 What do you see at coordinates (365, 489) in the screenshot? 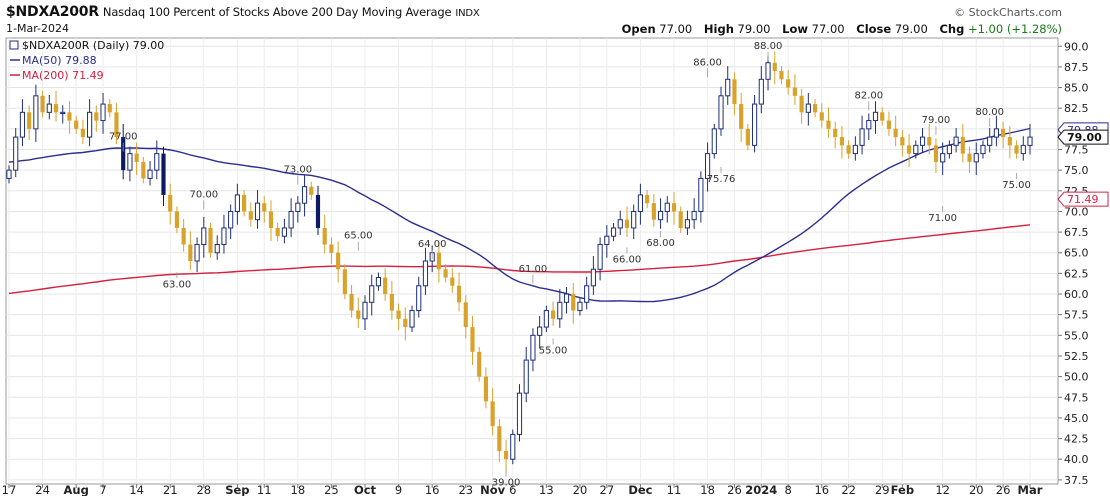
I see `x-tick-label: Oct` at bounding box center [365, 489].